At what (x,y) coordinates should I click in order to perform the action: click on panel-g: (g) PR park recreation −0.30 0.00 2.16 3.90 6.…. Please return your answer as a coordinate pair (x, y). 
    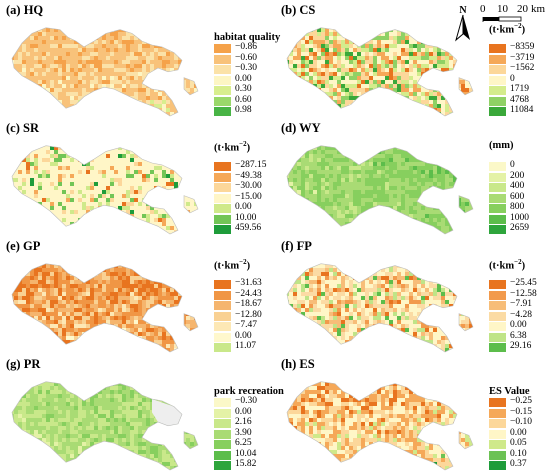
    Looking at the image, I should click on (142, 413).